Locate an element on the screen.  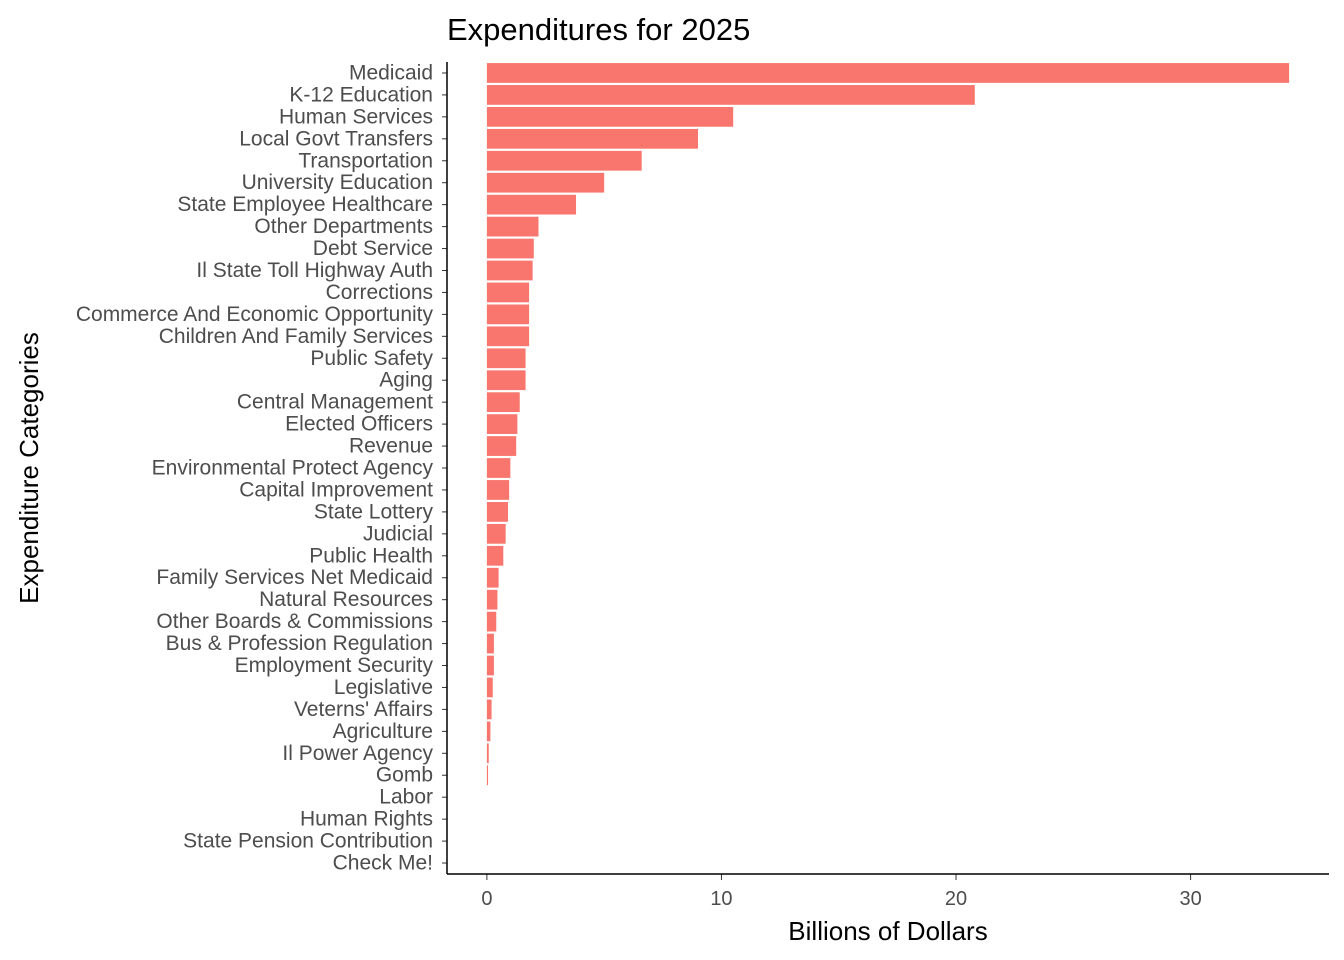
category-label: Il Power Agency is located at coordinates (357, 753).